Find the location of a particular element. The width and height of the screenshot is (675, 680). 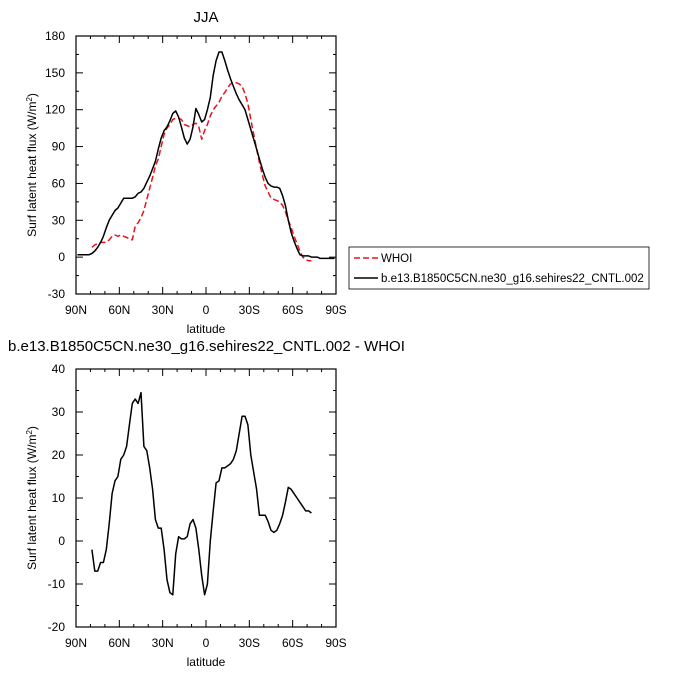

panel2-ytick-label: 10 is located at coordinates (59, 498).